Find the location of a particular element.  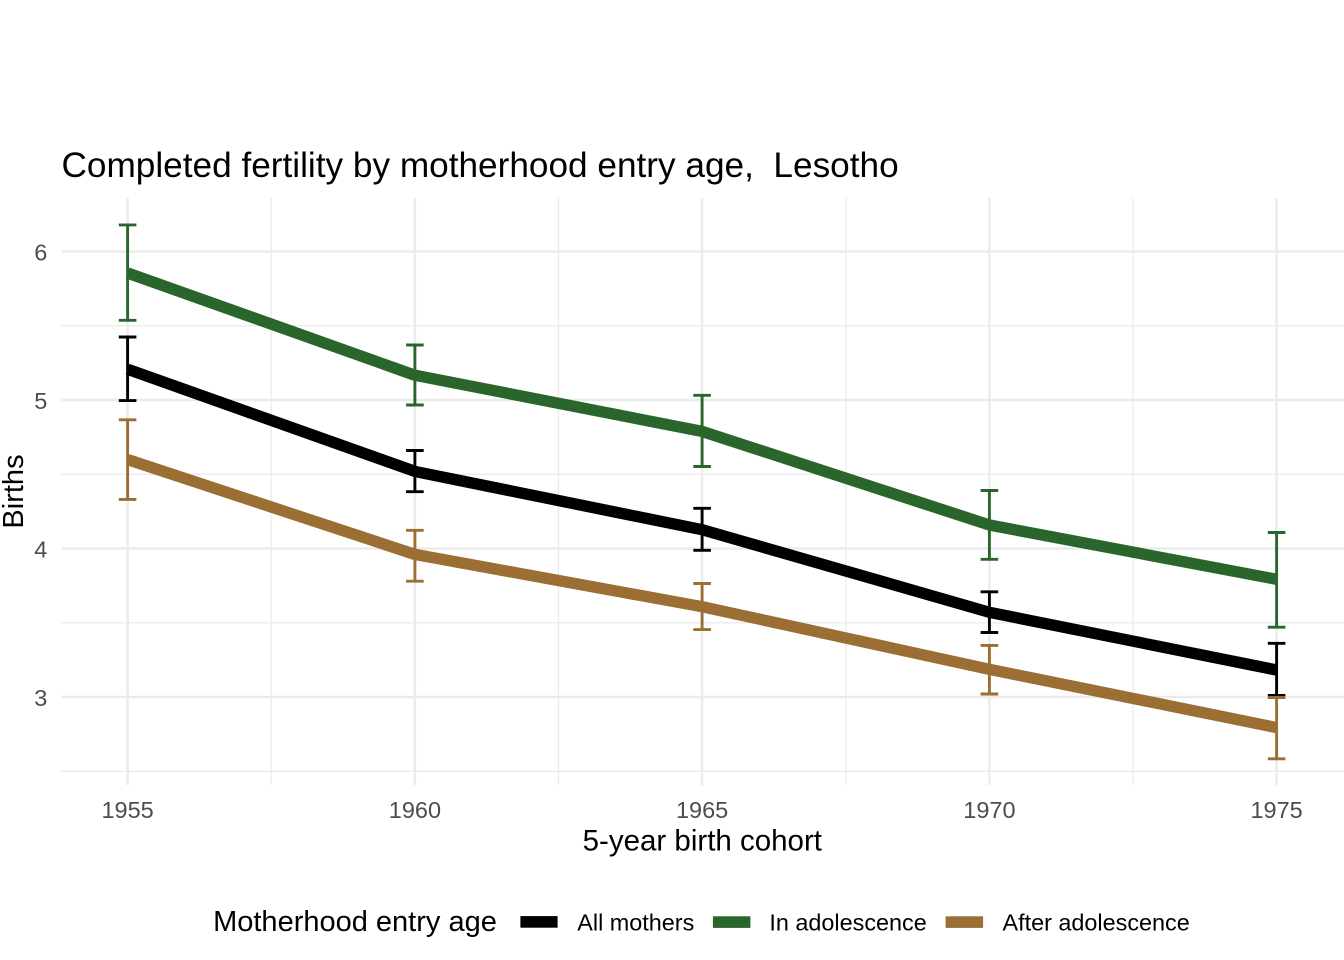

svg-text: 1970 is located at coordinates (989, 810).